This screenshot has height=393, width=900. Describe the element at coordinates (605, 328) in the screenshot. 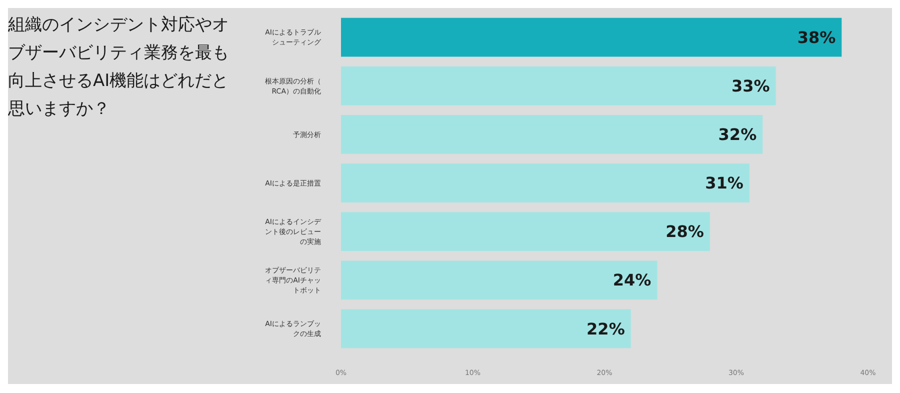

I see `data-label: 22%` at that location.